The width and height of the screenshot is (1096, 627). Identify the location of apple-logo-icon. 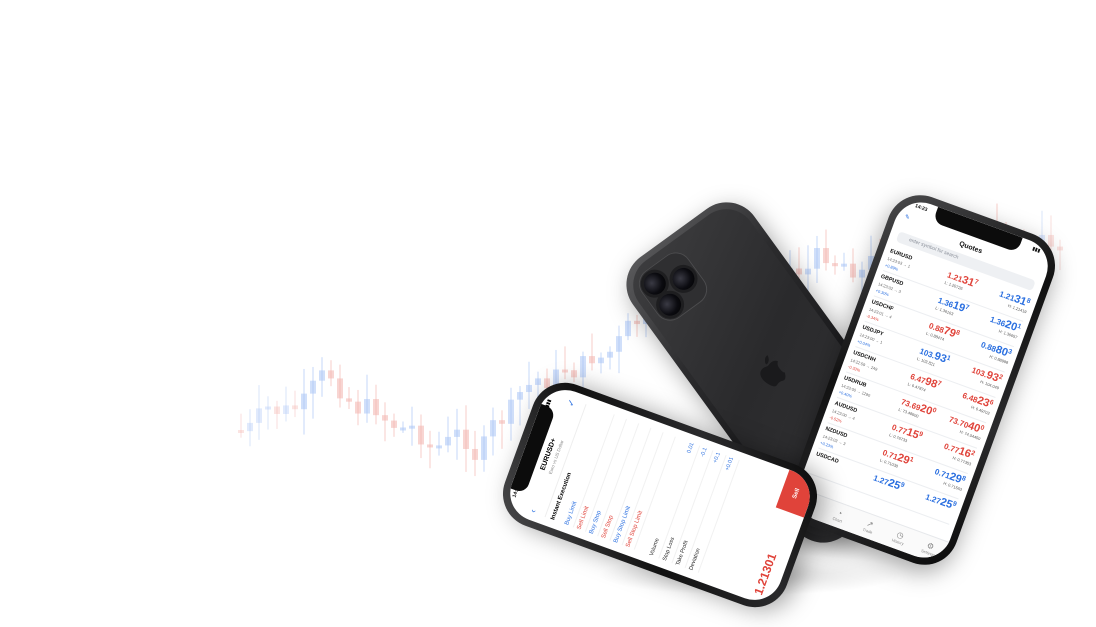
(773, 371).